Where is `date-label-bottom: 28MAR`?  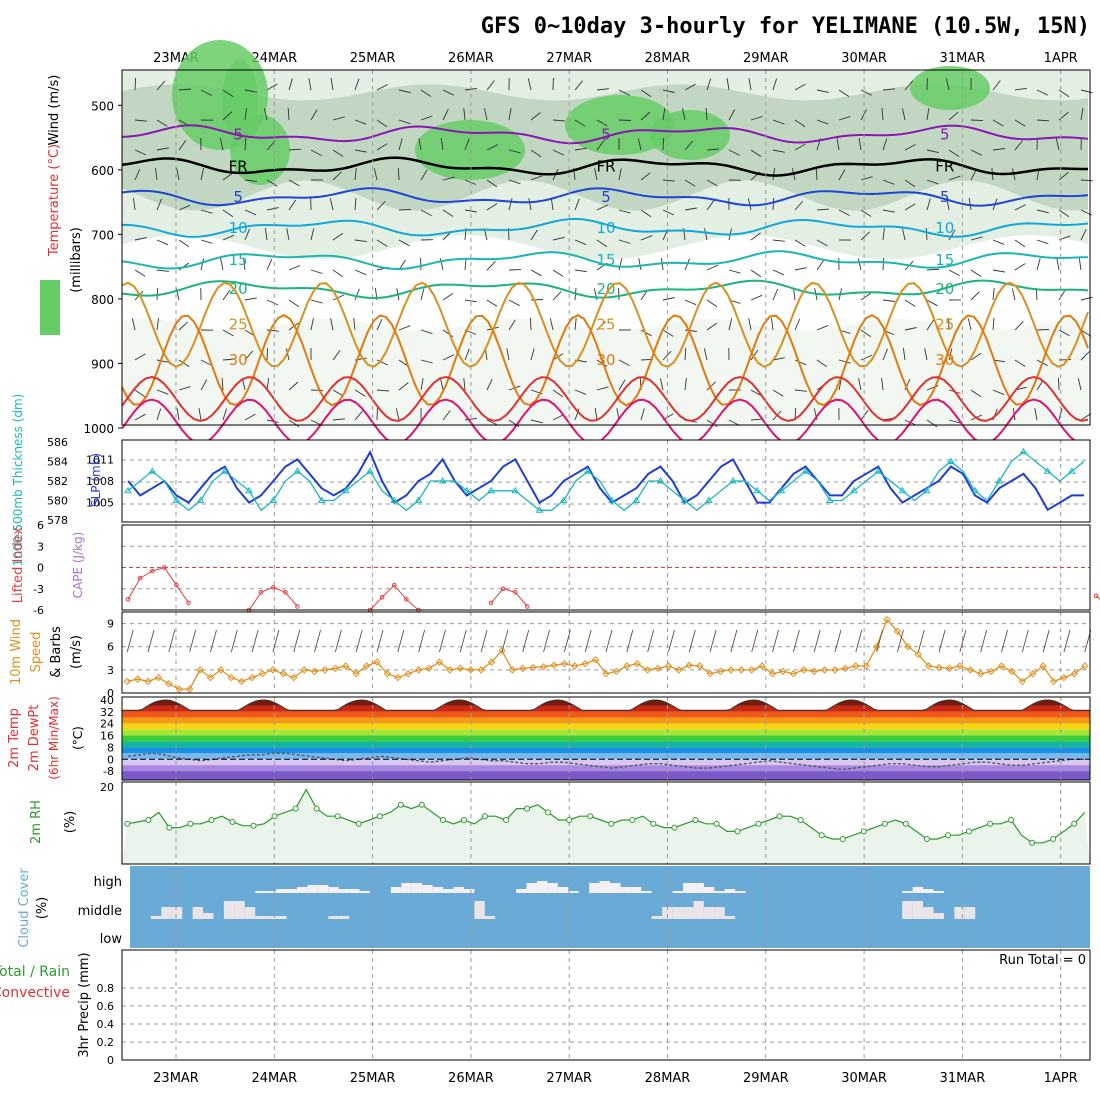
date-label-bottom: 28MAR is located at coordinates (668, 1078).